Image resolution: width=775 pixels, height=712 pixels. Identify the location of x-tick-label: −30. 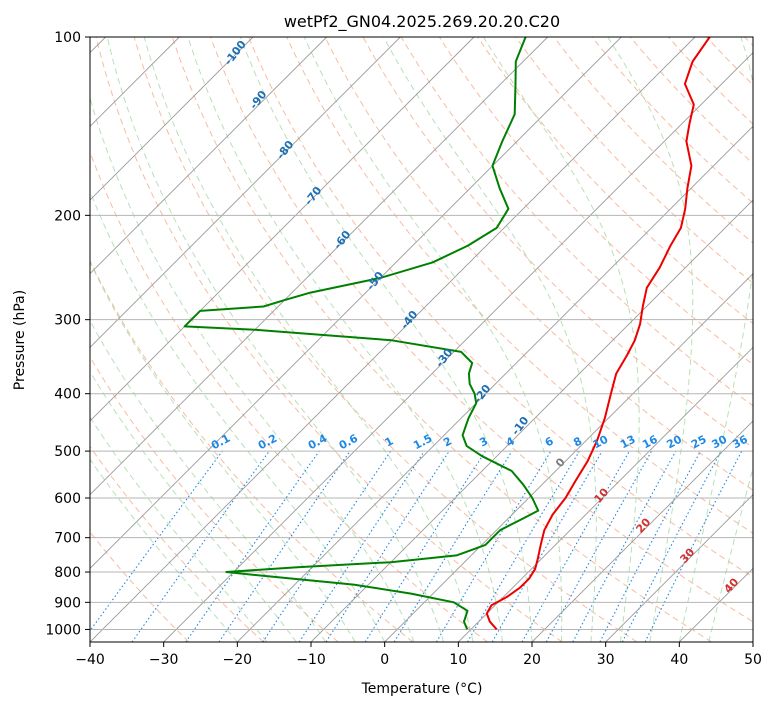
(164, 660).